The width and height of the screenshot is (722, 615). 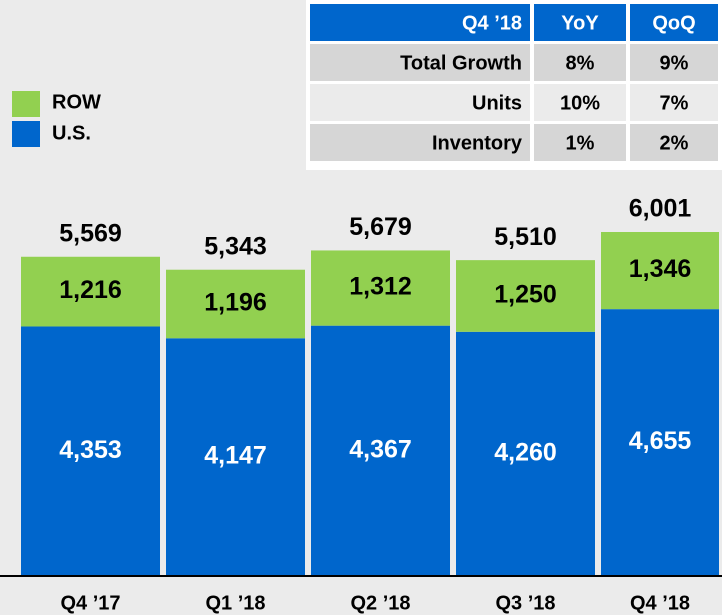 What do you see at coordinates (235, 603) in the screenshot?
I see `x-tick-label: Q1 ’18` at bounding box center [235, 603].